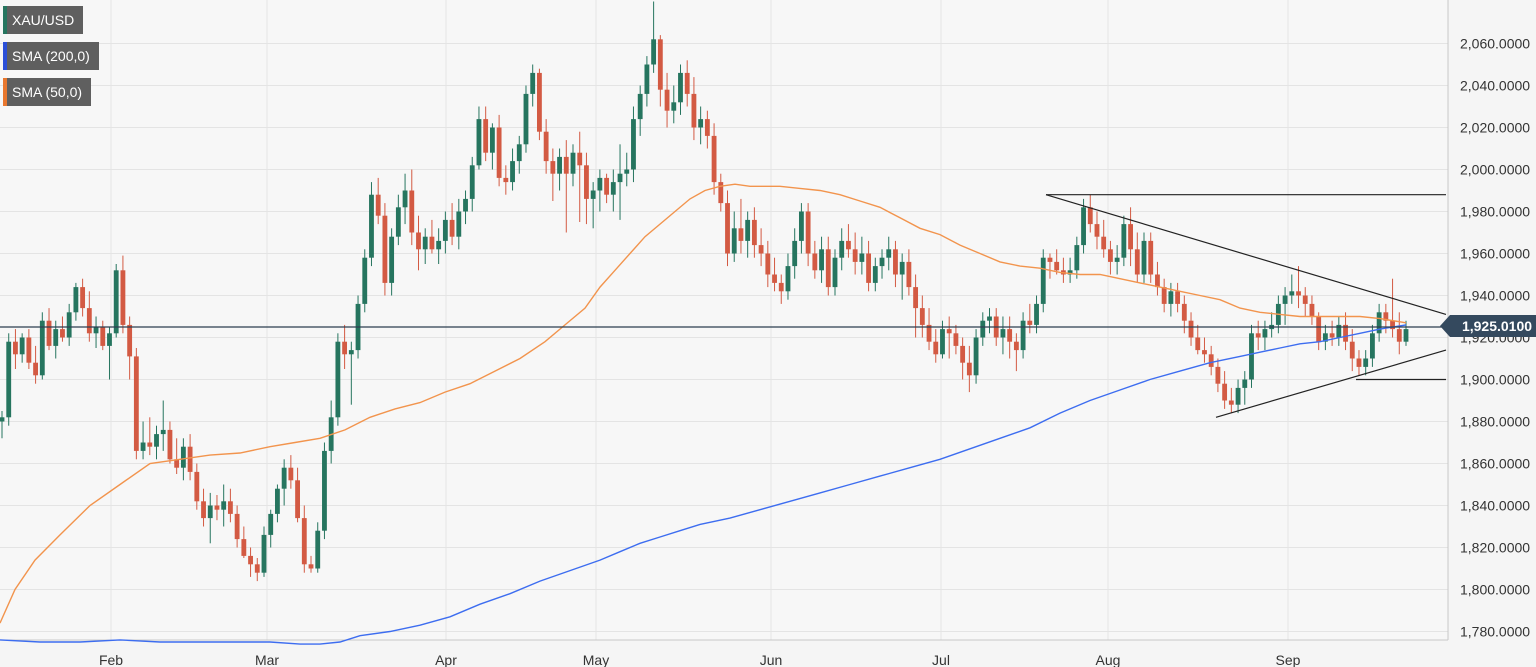  What do you see at coordinates (1495, 254) in the screenshot?
I see `y-tick-label: 1,960.0000` at bounding box center [1495, 254].